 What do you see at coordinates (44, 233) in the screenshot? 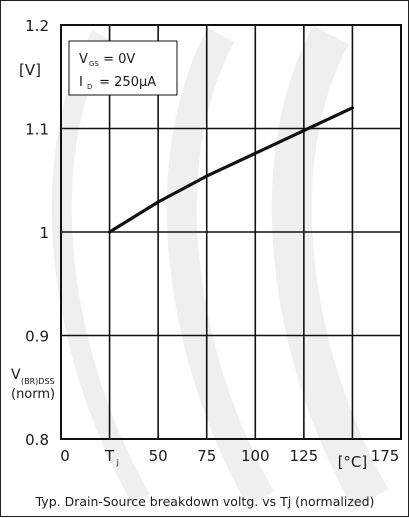
I see `y-tick-label: 1` at bounding box center [44, 233].